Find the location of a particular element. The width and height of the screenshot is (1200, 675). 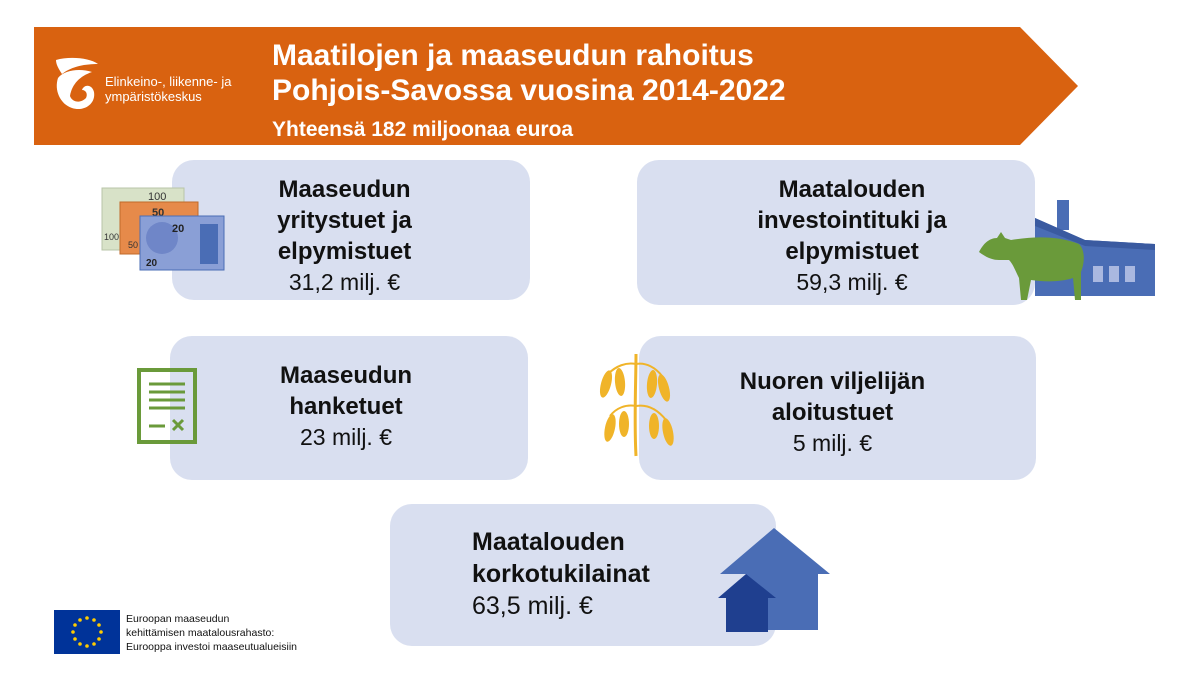

note-20-label-small: 20 is located at coordinates (152, 263).